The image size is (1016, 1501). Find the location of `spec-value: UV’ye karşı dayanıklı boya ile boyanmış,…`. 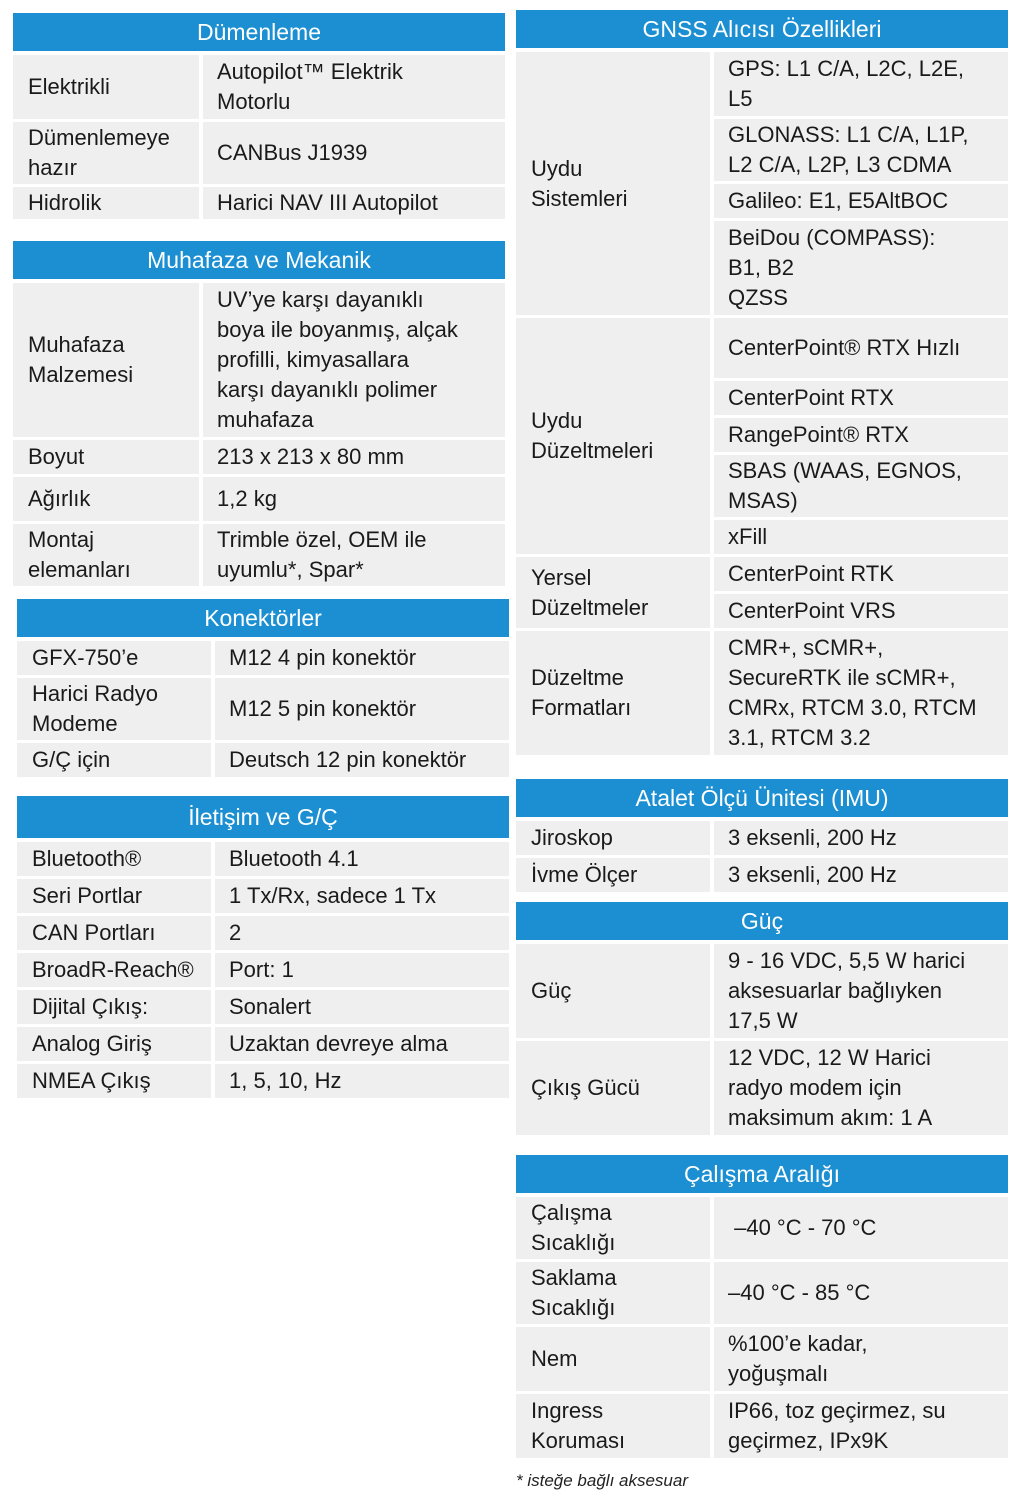

spec-value: UV’ye karşı dayanıklı boya ile boyanmış,… is located at coordinates (354, 360).